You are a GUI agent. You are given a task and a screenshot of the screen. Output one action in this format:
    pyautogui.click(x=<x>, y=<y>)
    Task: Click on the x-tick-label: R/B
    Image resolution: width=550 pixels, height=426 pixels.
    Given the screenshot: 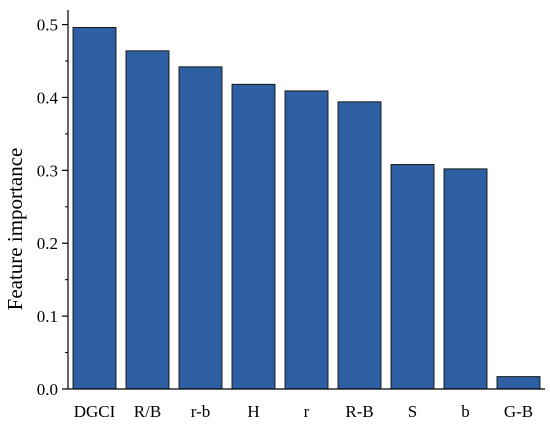 What is the action you would take?
    pyautogui.click(x=147, y=411)
    